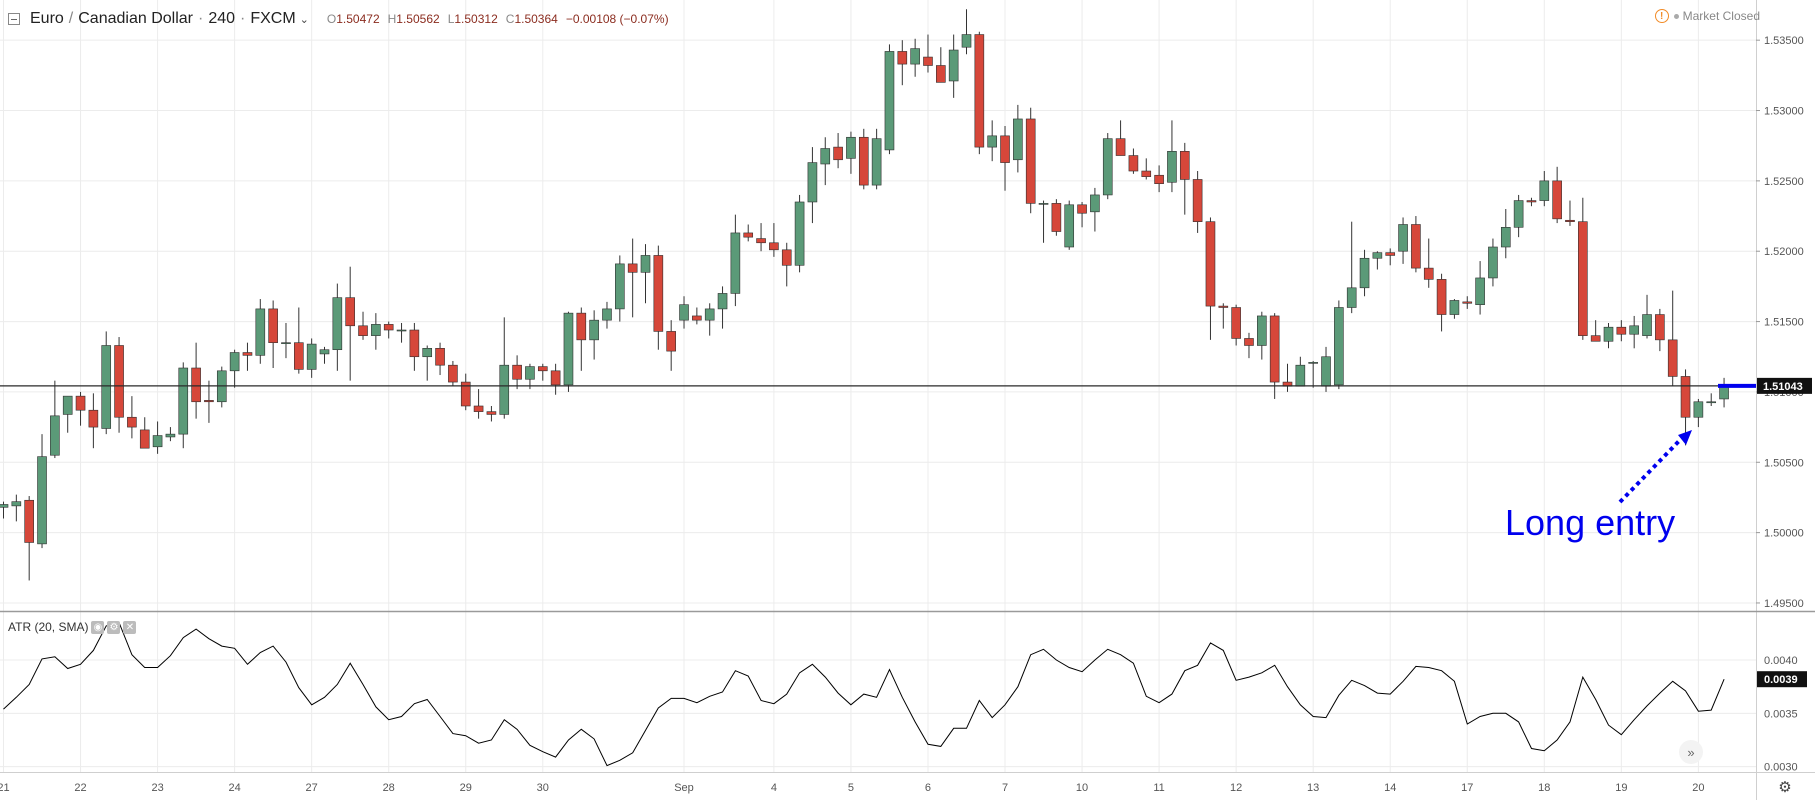 Image resolution: width=1815 pixels, height=800 pixels. I want to click on close-icon: ✕, so click(130, 627).